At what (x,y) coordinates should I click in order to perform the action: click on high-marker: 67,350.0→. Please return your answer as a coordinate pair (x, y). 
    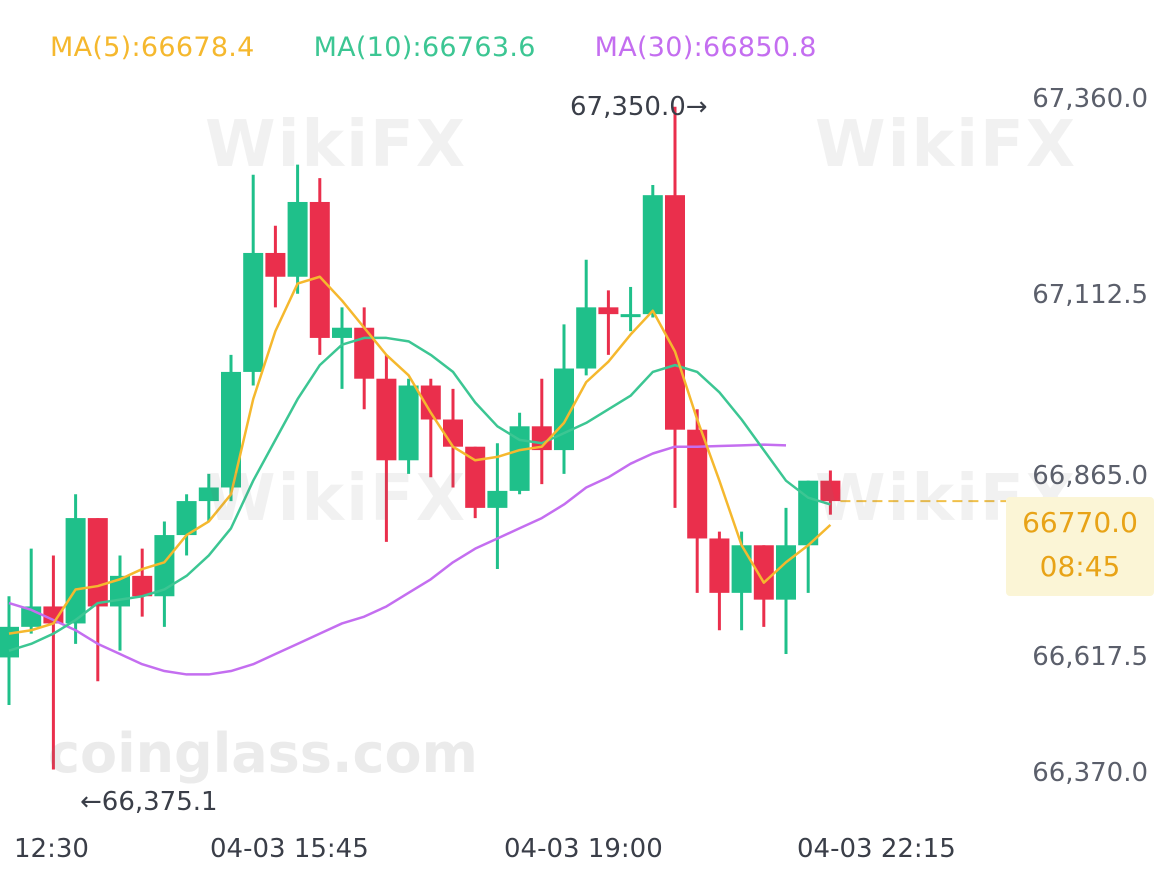
    Looking at the image, I should click on (639, 107).